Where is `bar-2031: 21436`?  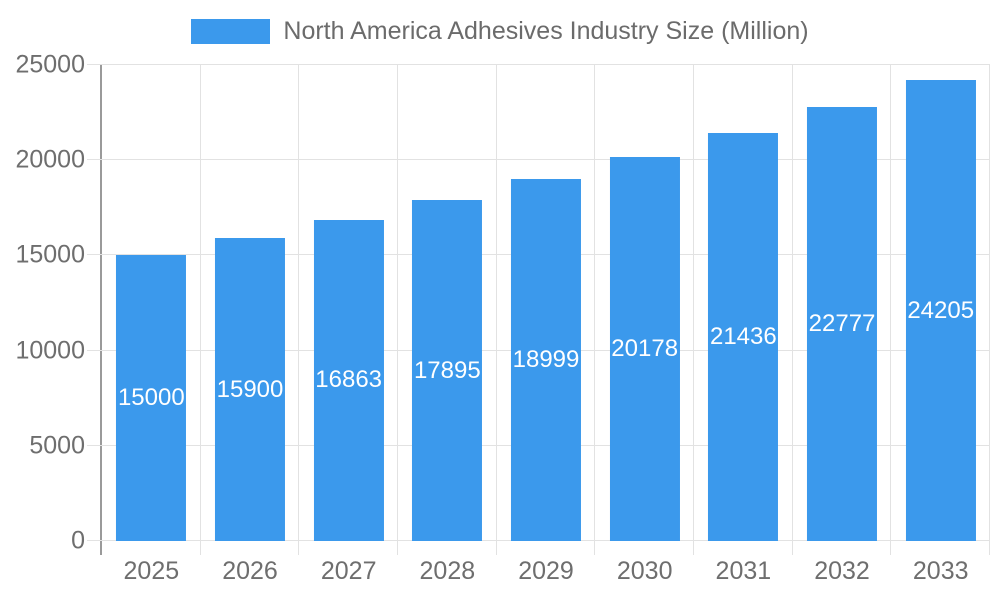
bar-2031: 21436 is located at coordinates (743, 336).